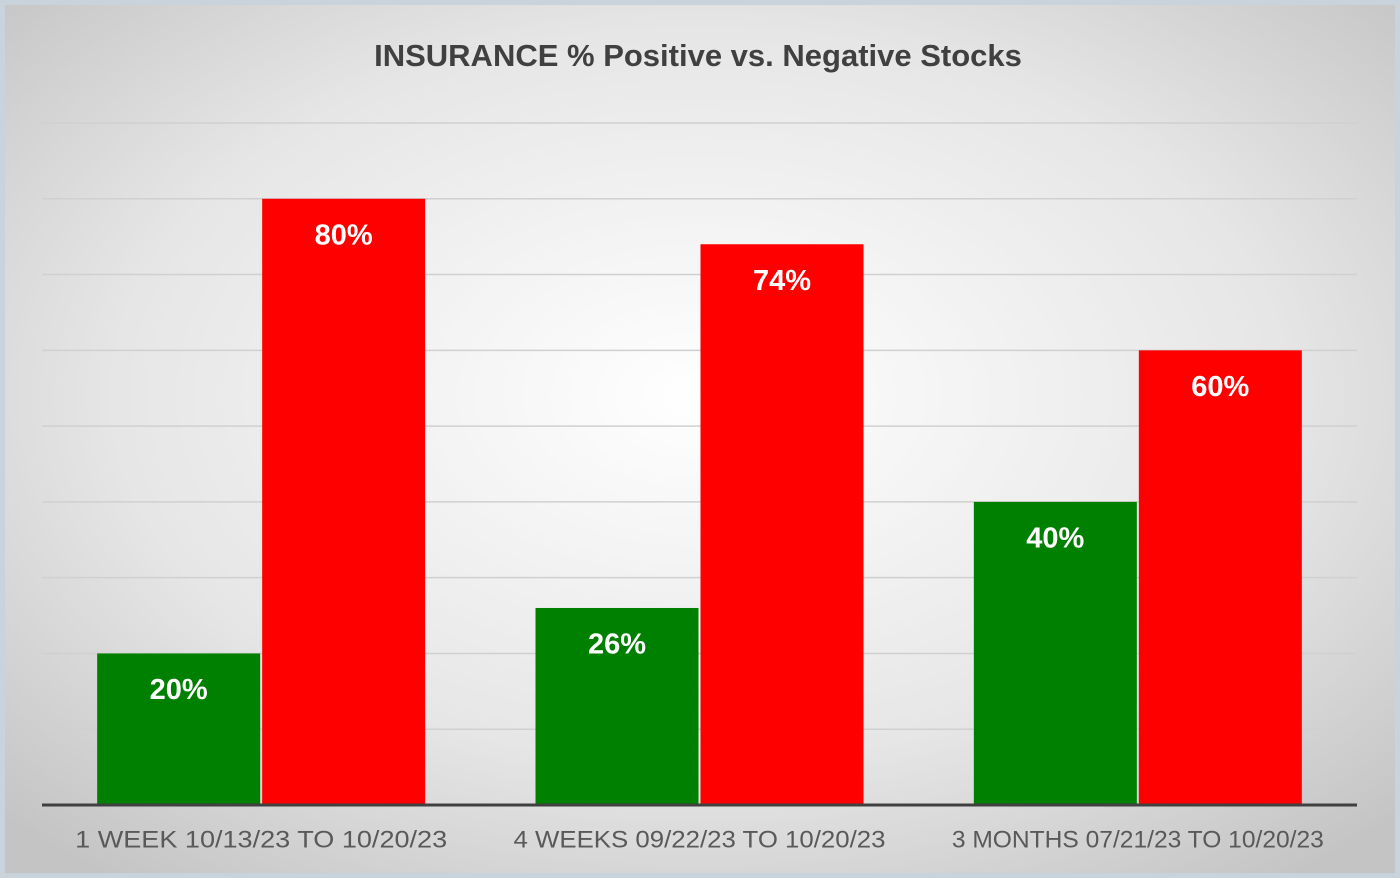  Describe the element at coordinates (261, 839) in the screenshot. I see `x-tick-label: 1 WEEK 10/13/23 TO 10/20/23` at that location.